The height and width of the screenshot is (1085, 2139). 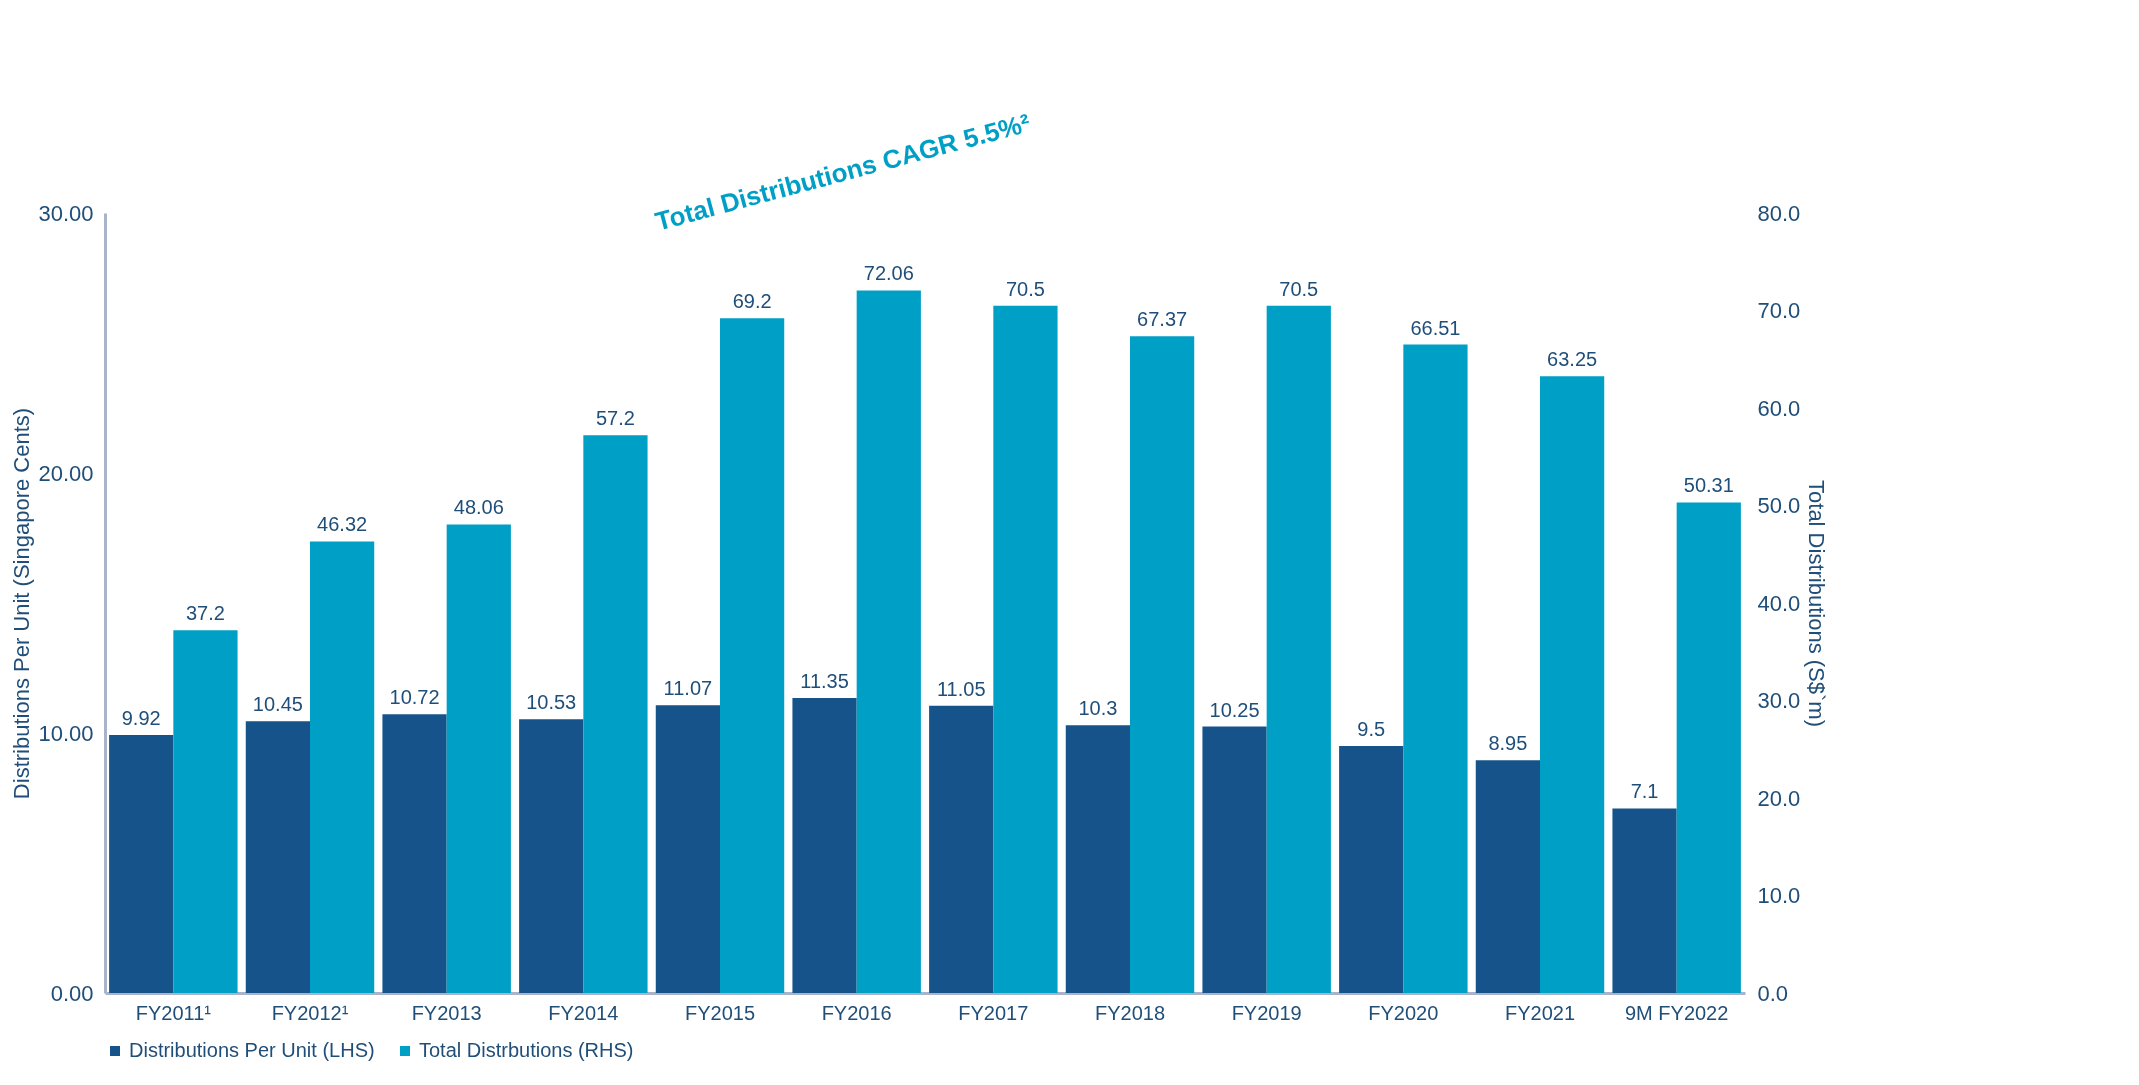 I want to click on x-tick-label: FY2018, so click(x=1130, y=1012).